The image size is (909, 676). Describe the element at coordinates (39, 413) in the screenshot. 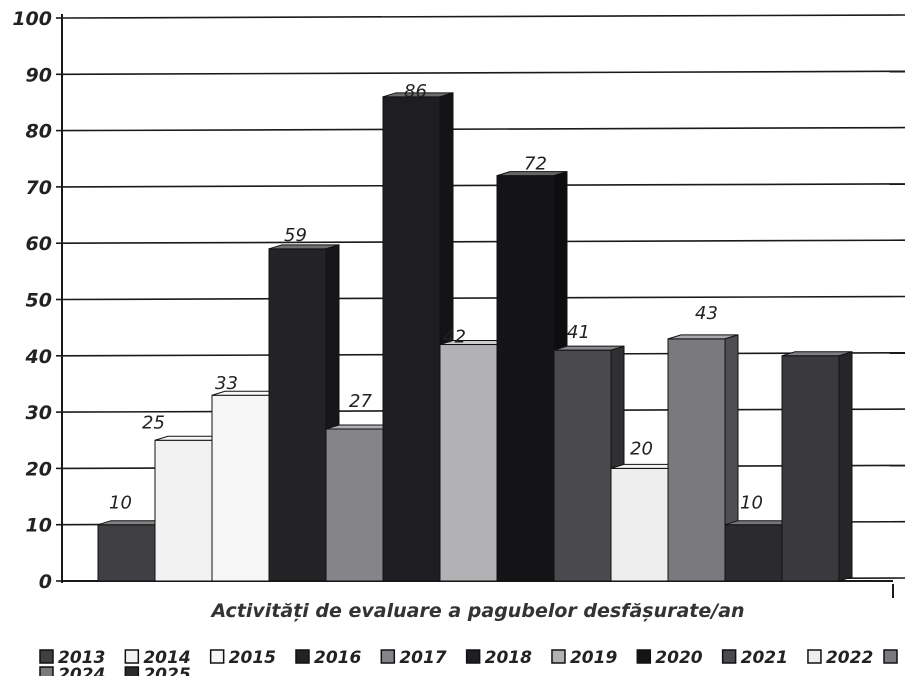

I see `y-tick-label: 30` at that location.